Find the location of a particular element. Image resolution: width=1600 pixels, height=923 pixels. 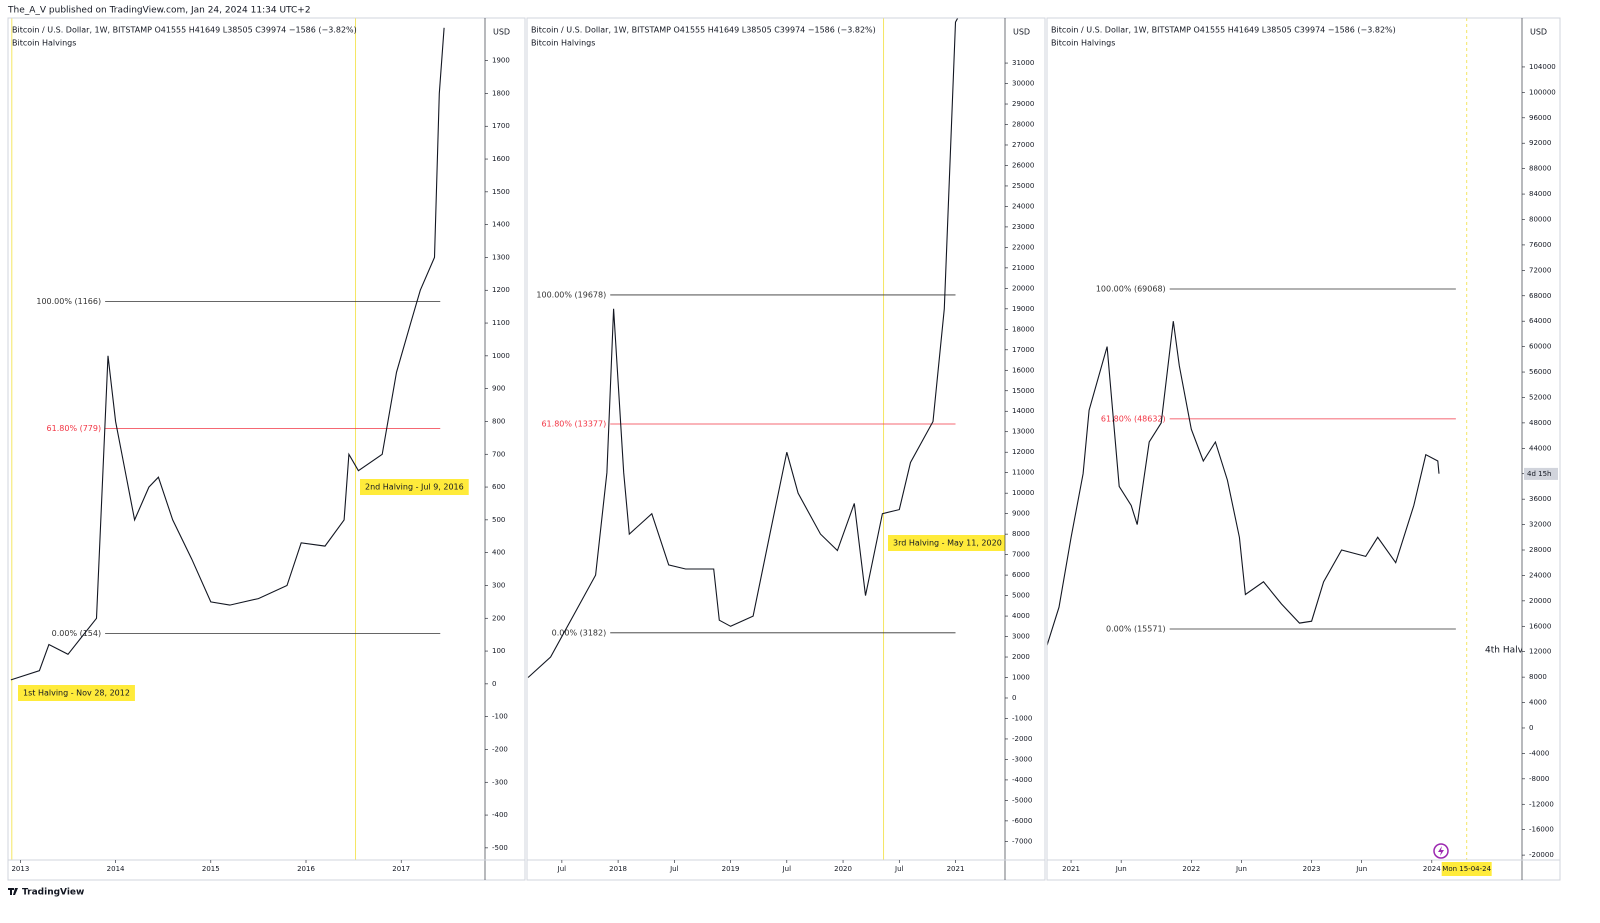

y-tick-label: 900 is located at coordinates (498, 389).